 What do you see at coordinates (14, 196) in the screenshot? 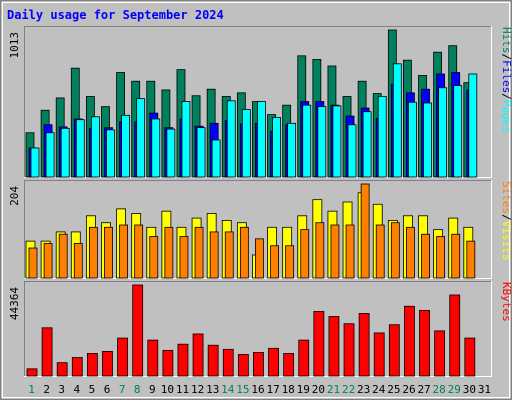
I see `y-max-label: 204` at bounding box center [14, 196].